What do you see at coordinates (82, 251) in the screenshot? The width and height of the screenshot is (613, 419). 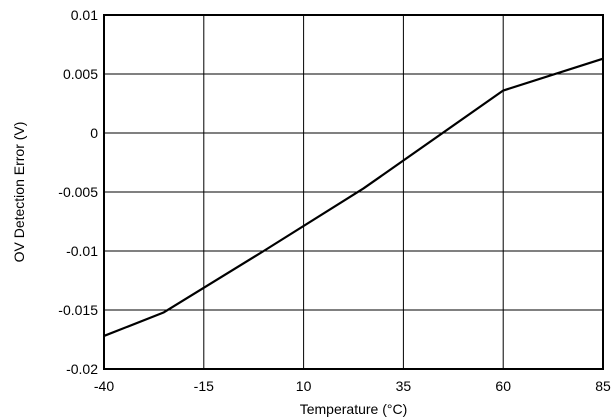 I see `y-tick-label: -0.01` at bounding box center [82, 251].